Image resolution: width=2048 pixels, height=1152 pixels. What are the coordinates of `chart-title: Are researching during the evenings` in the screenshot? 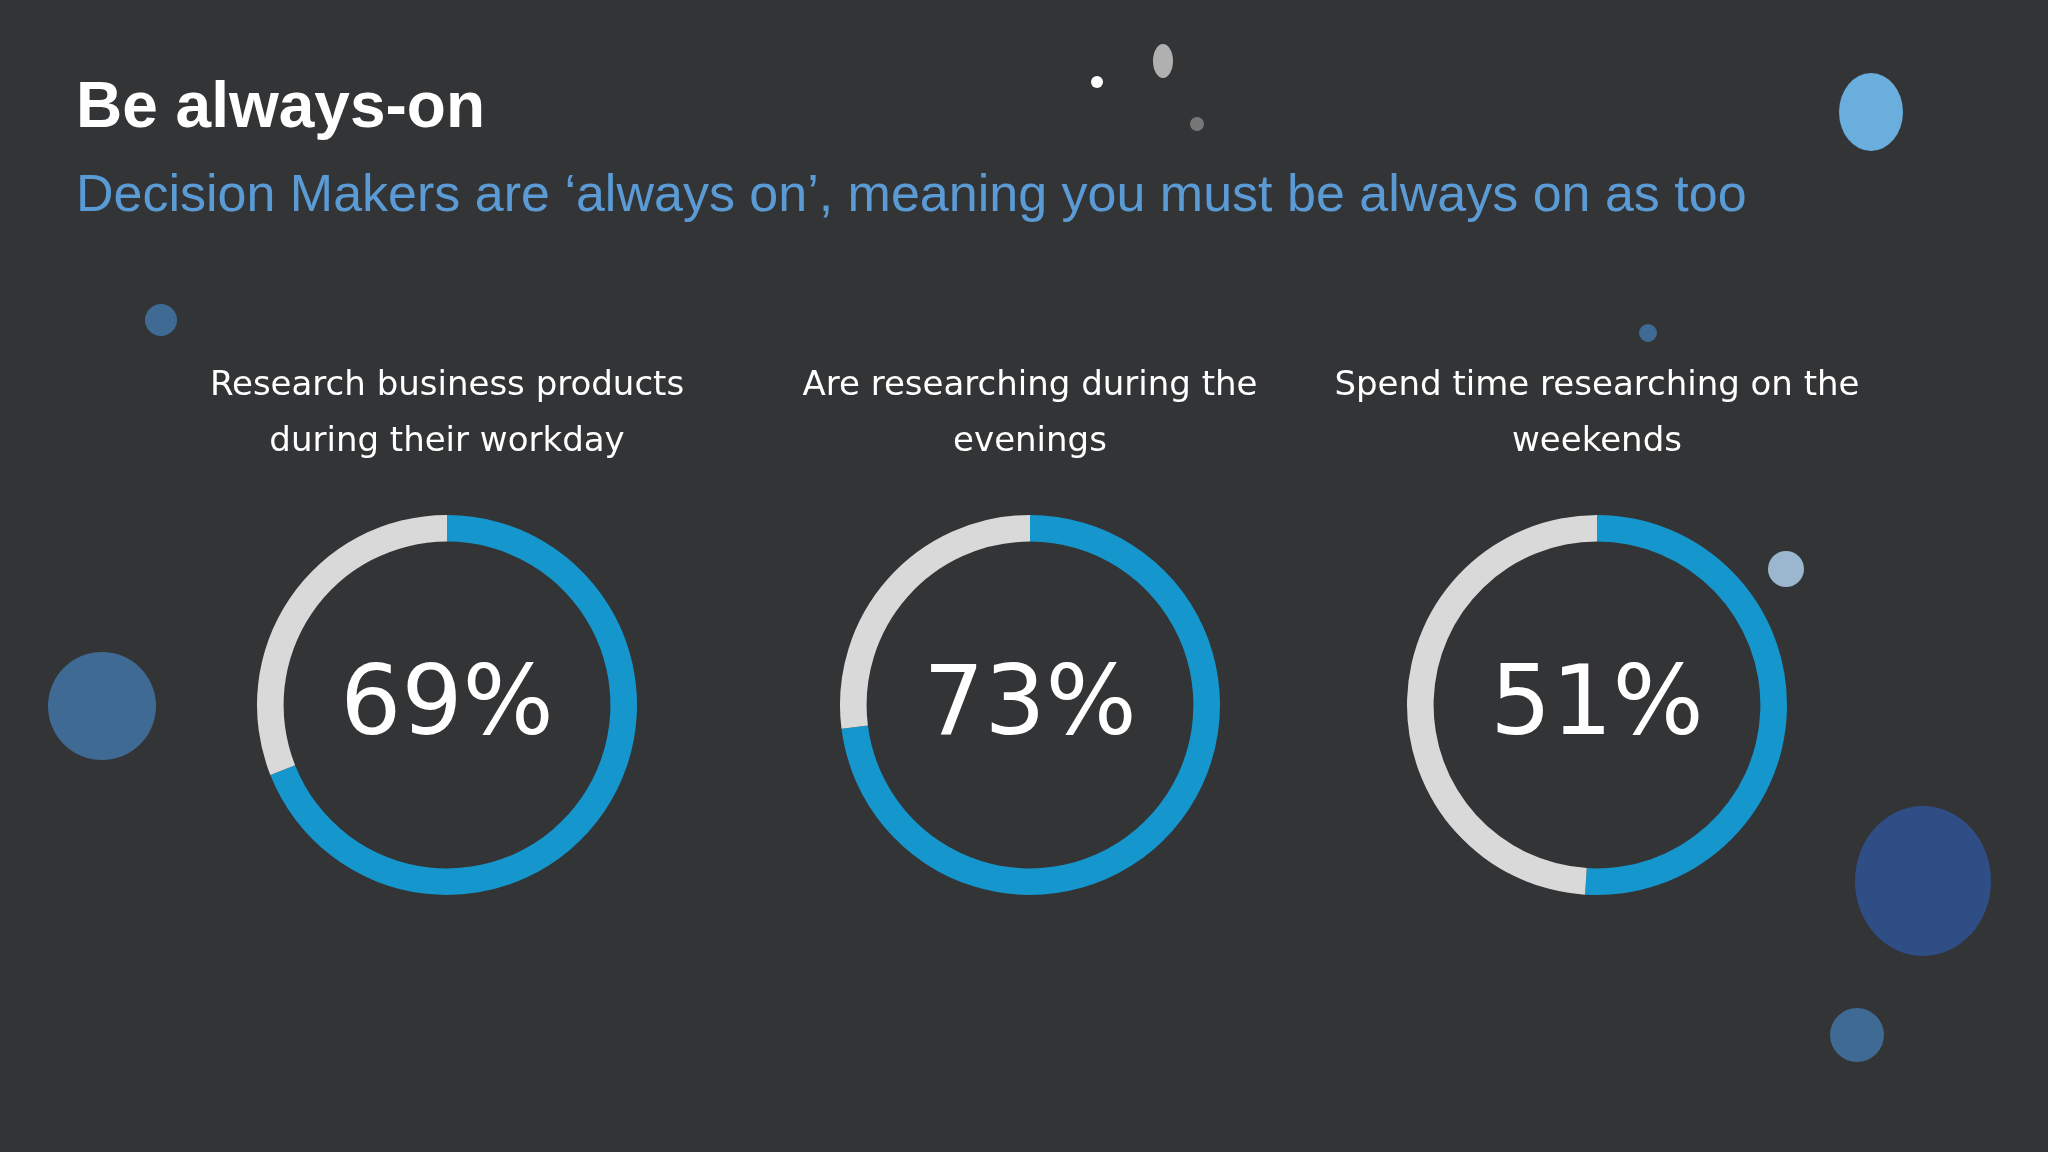 It's located at (1030, 411).